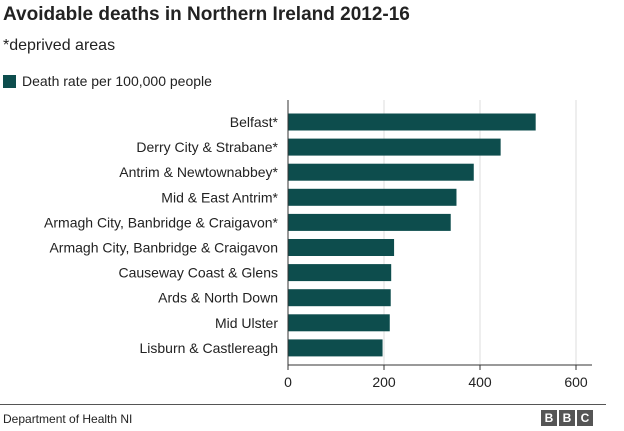 This screenshot has height=431, width=624. What do you see at coordinates (254, 122) in the screenshot?
I see `category-label: Belfast*` at bounding box center [254, 122].